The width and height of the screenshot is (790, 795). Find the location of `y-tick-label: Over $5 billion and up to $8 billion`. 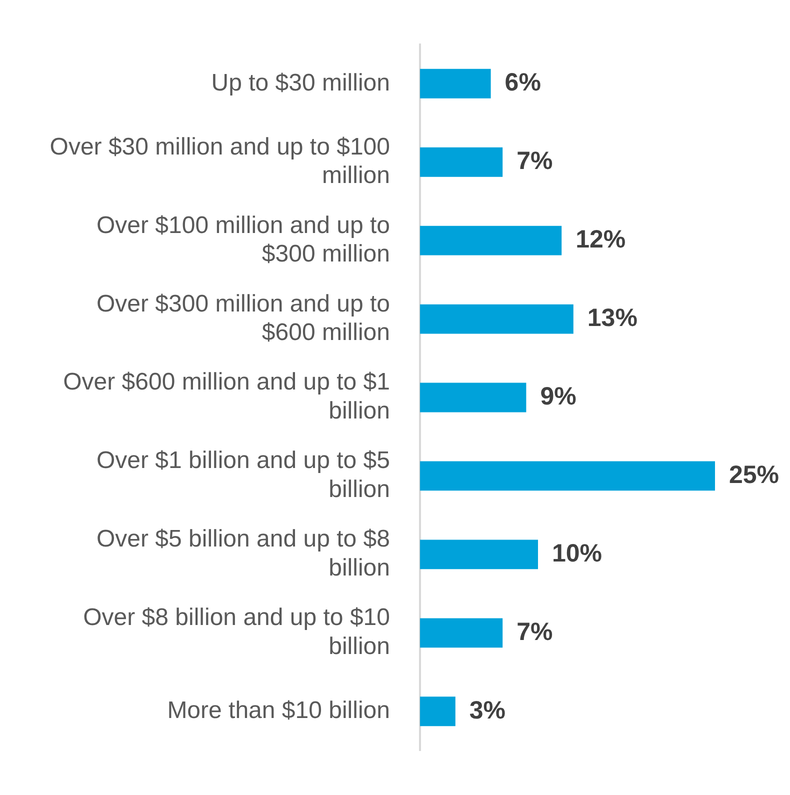

y-tick-label: Over $5 billion and up to $8 billion is located at coordinates (243, 554).